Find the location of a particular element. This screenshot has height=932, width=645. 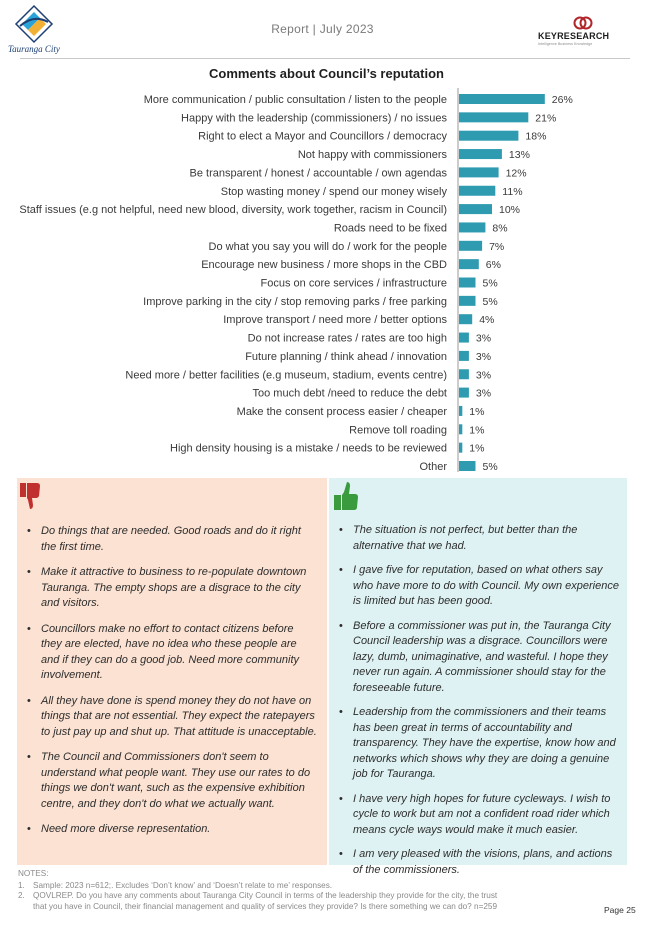

thumbs-down-icon is located at coordinates (30, 496).